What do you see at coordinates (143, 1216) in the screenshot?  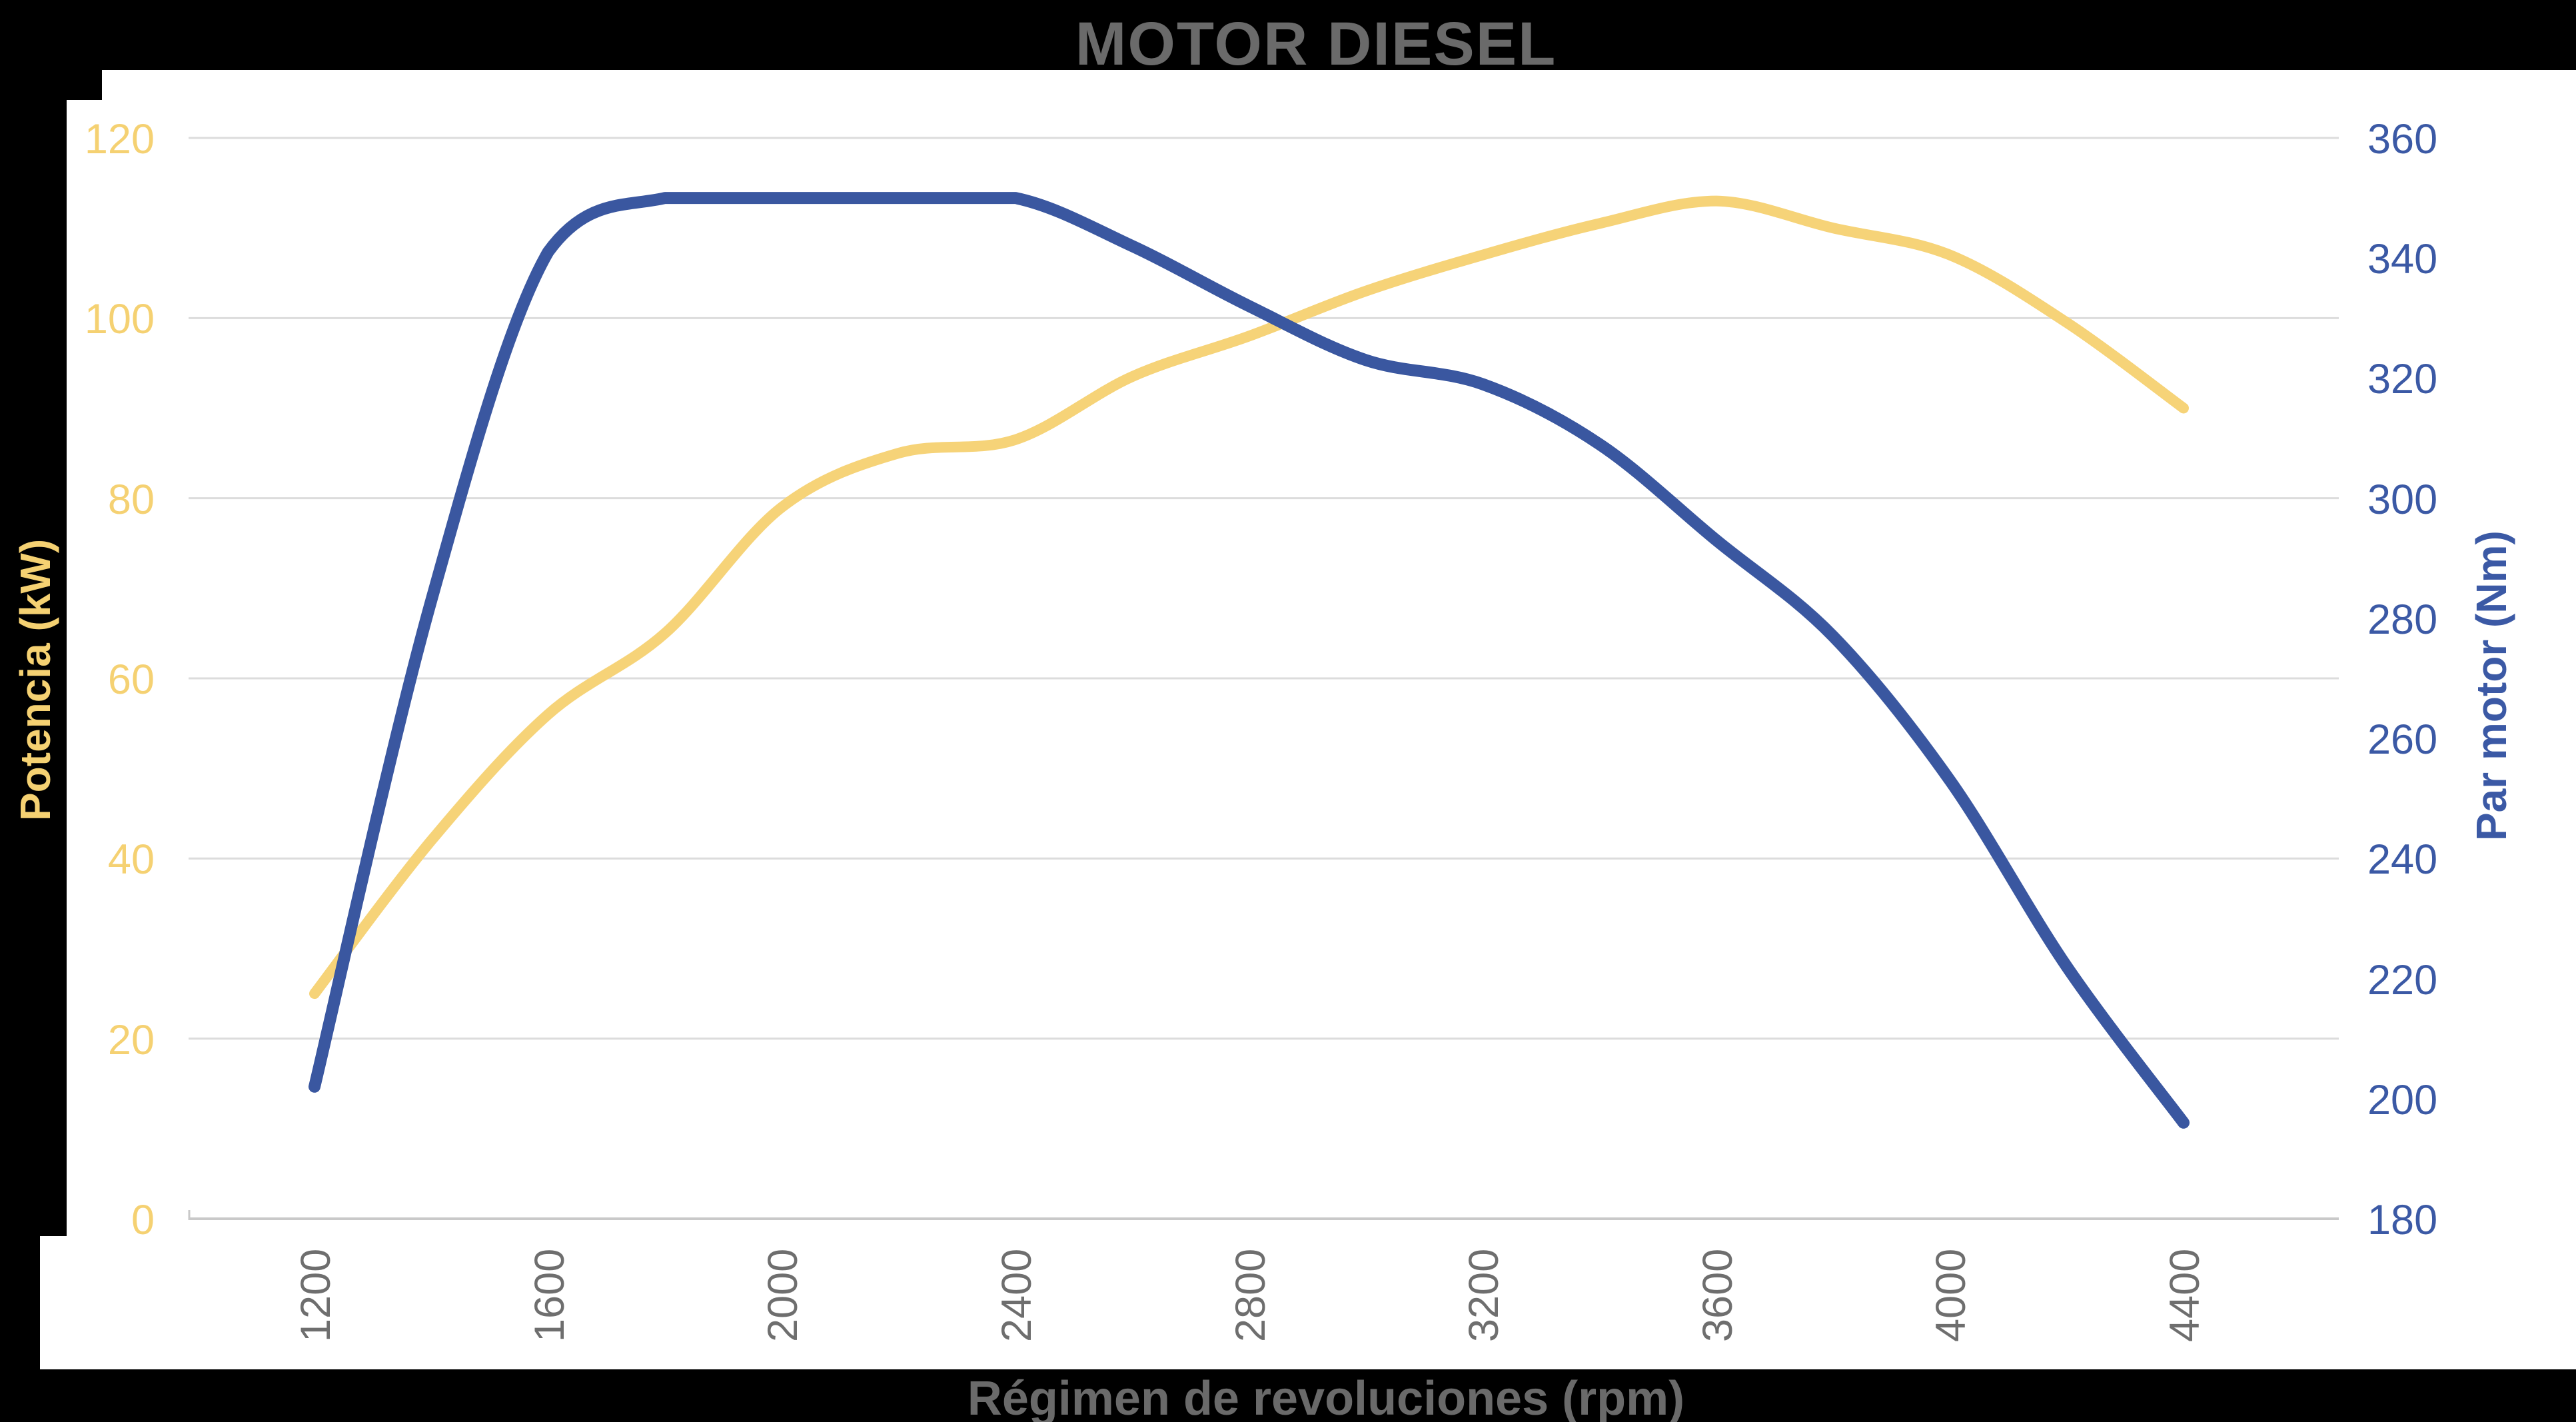 I see `y-left-tick: 0` at bounding box center [143, 1216].